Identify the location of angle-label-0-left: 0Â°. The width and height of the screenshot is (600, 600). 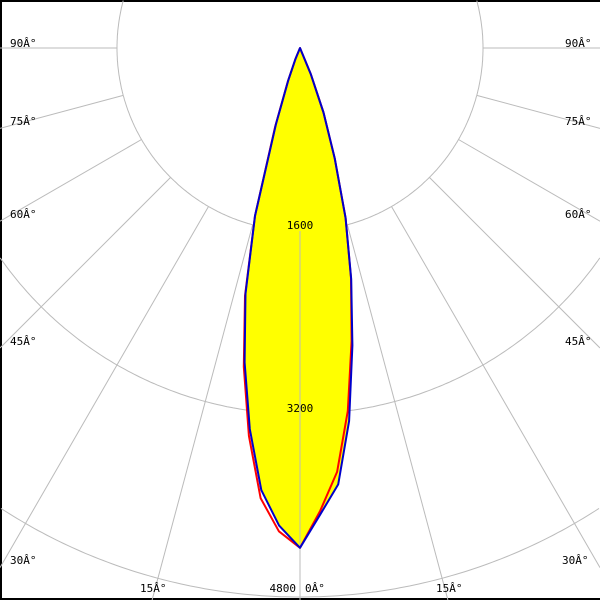
(315, 588).